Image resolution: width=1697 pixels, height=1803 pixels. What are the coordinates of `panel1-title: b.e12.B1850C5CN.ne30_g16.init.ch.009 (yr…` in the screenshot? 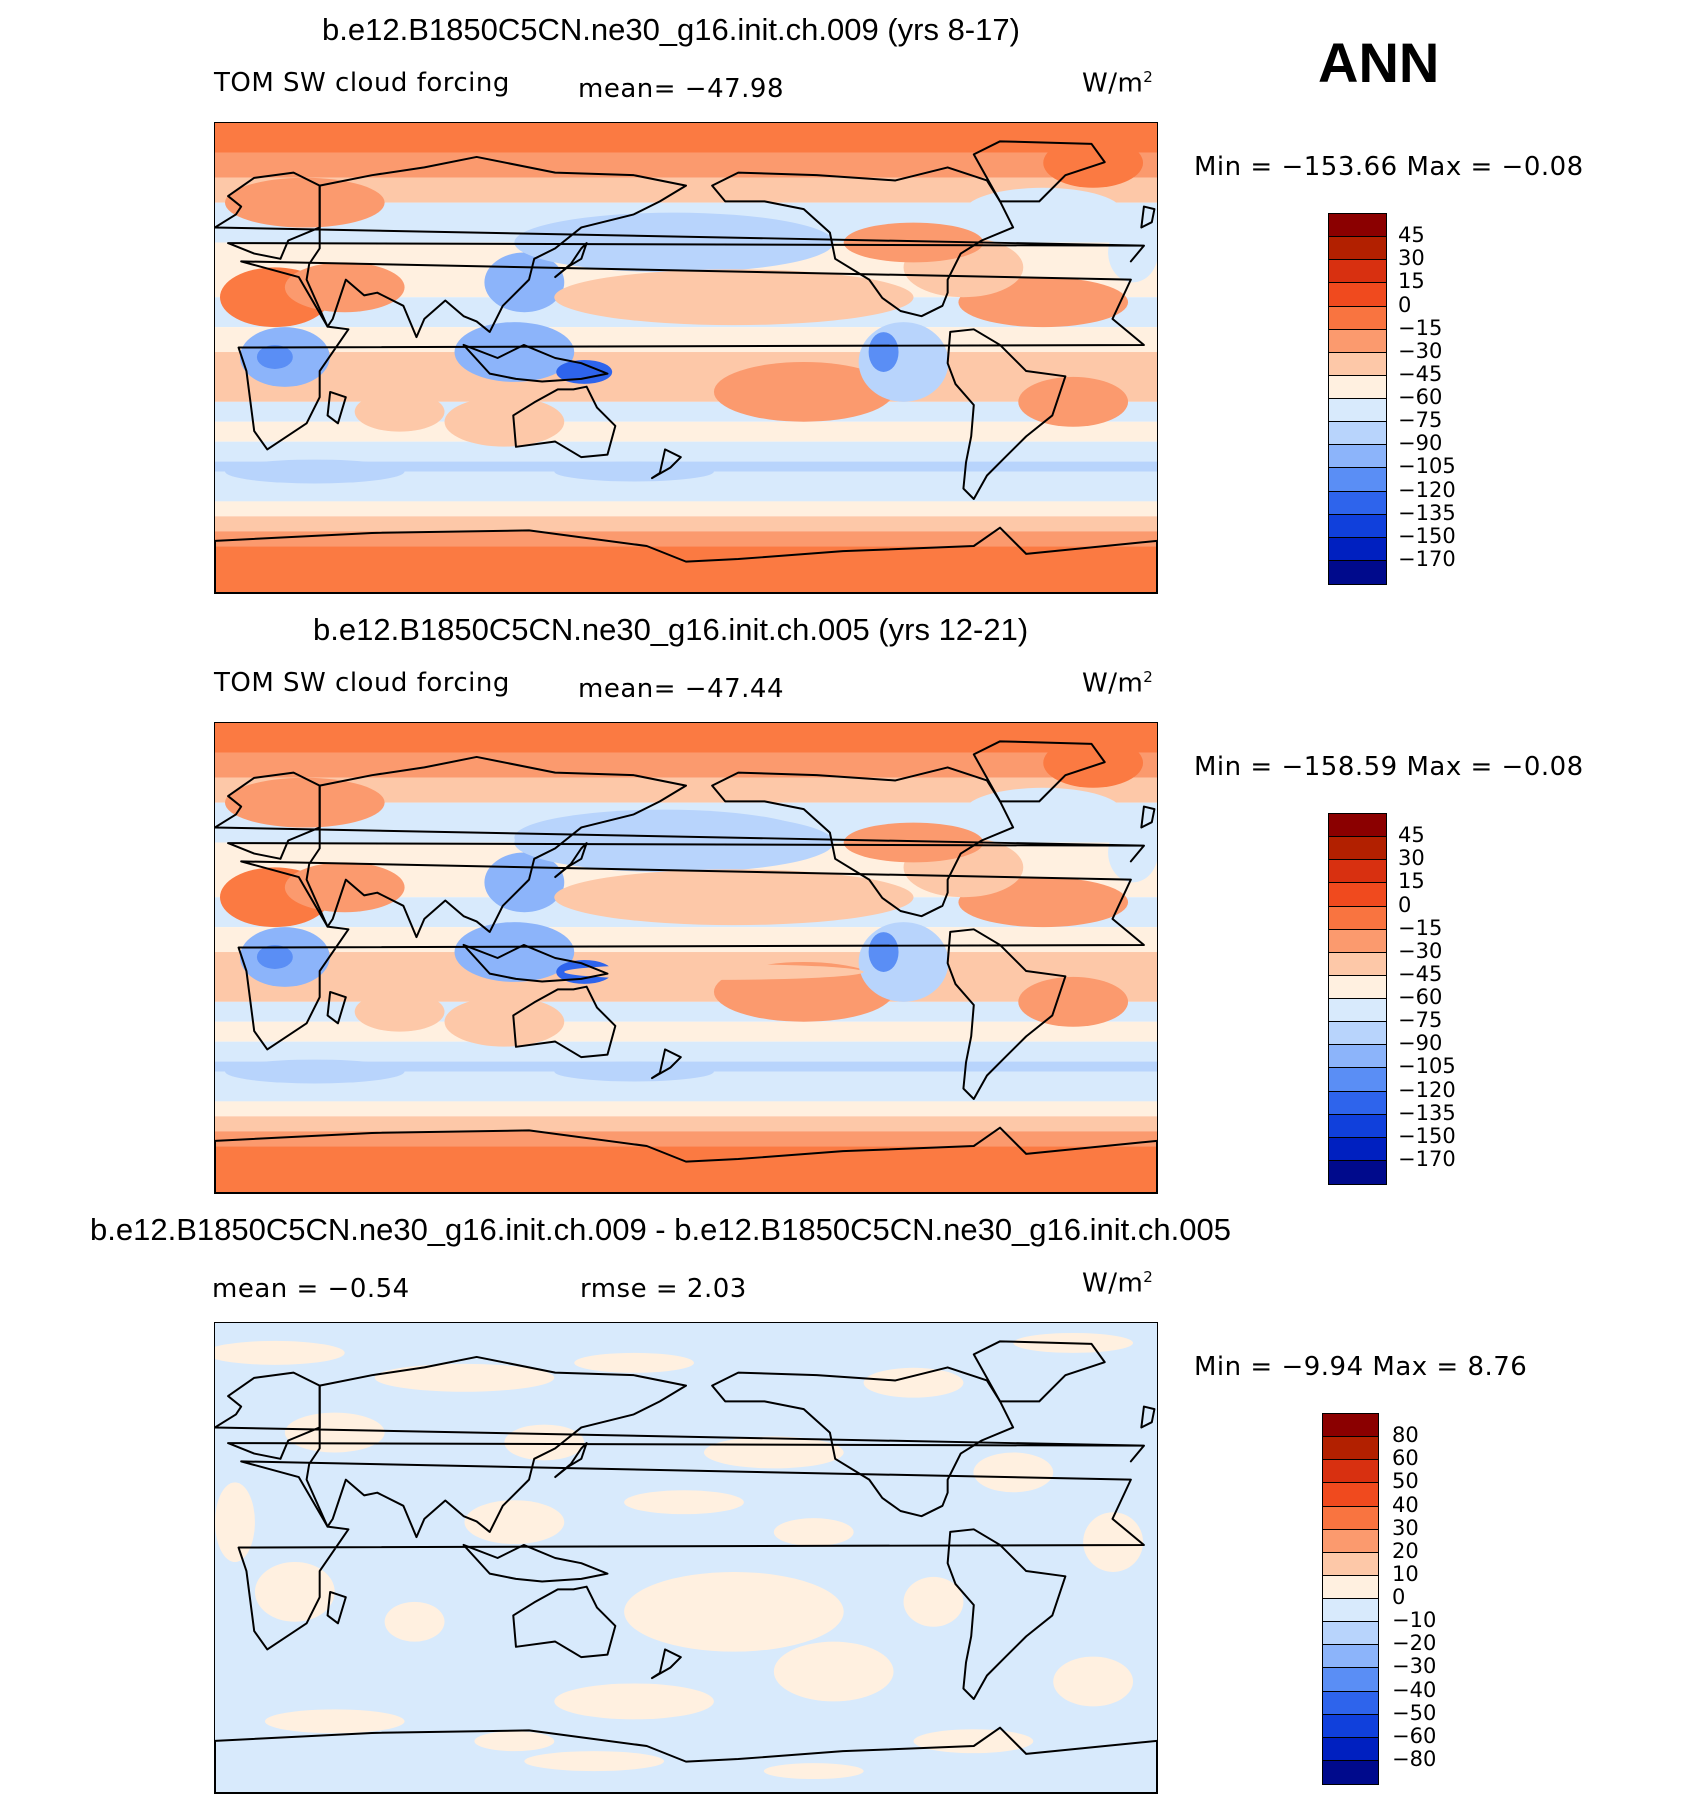 It's located at (671, 29).